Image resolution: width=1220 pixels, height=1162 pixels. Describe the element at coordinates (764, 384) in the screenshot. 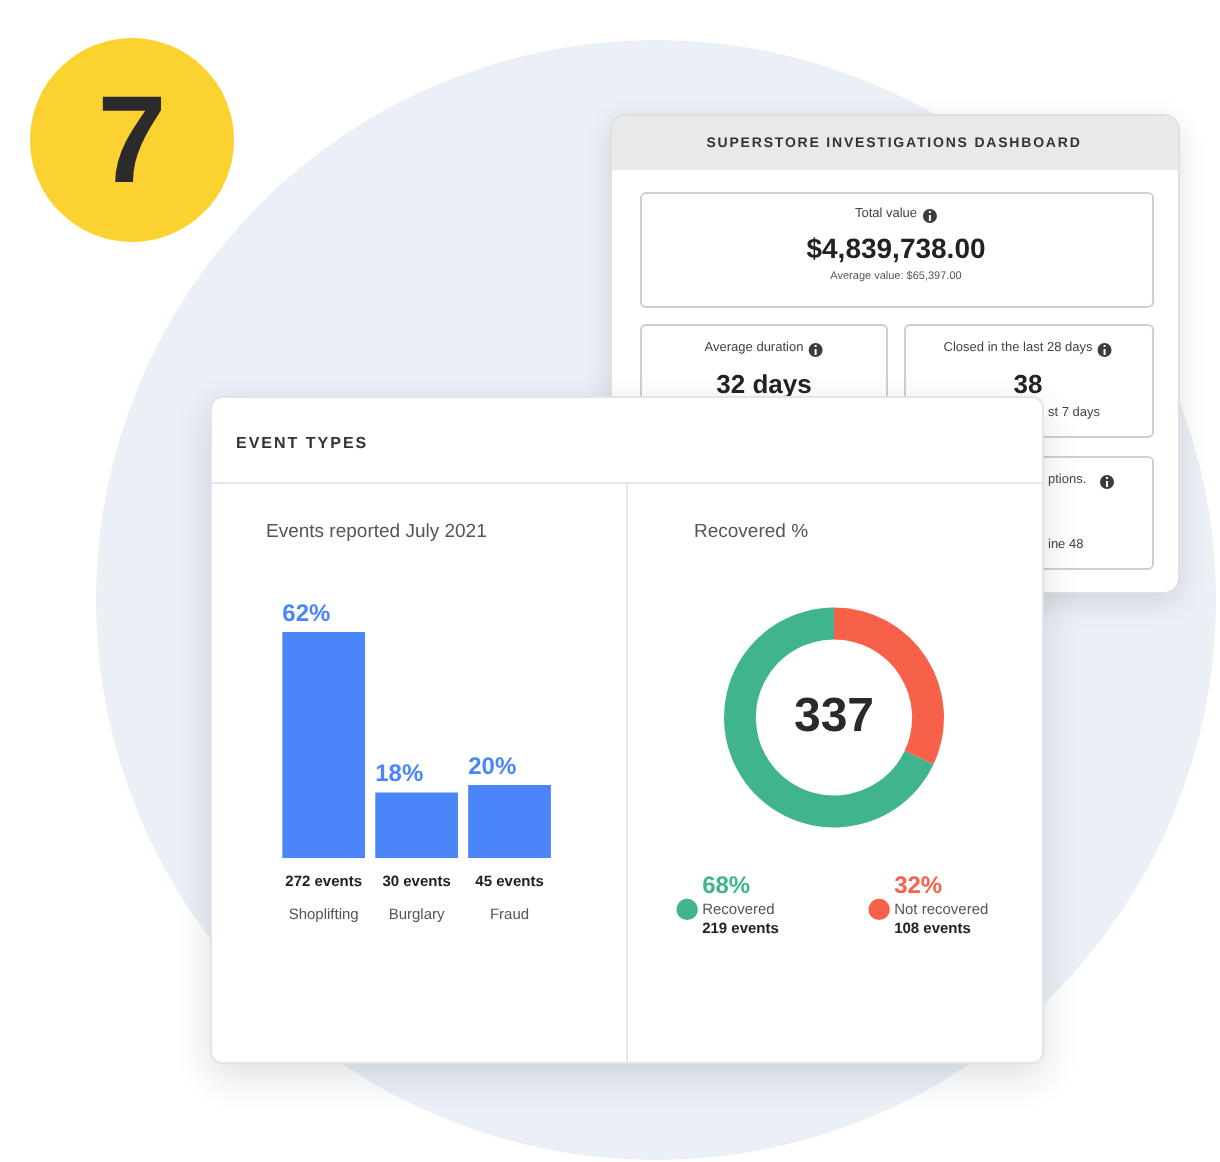

I see `text: 32 days` at that location.